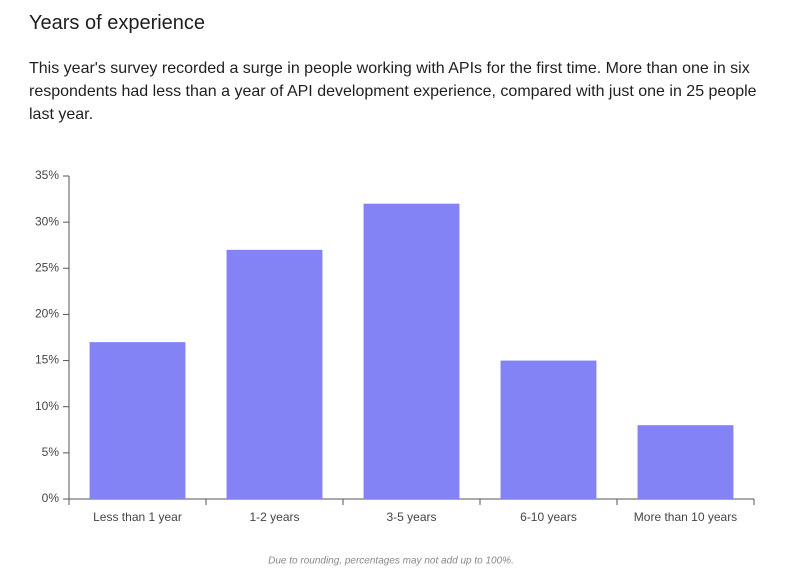  What do you see at coordinates (47, 406) in the screenshot?
I see `y-tick-label: 10%` at bounding box center [47, 406].